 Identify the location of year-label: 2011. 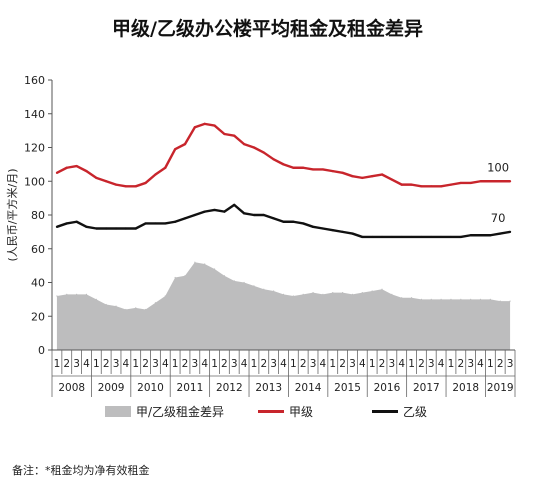
(190, 388).